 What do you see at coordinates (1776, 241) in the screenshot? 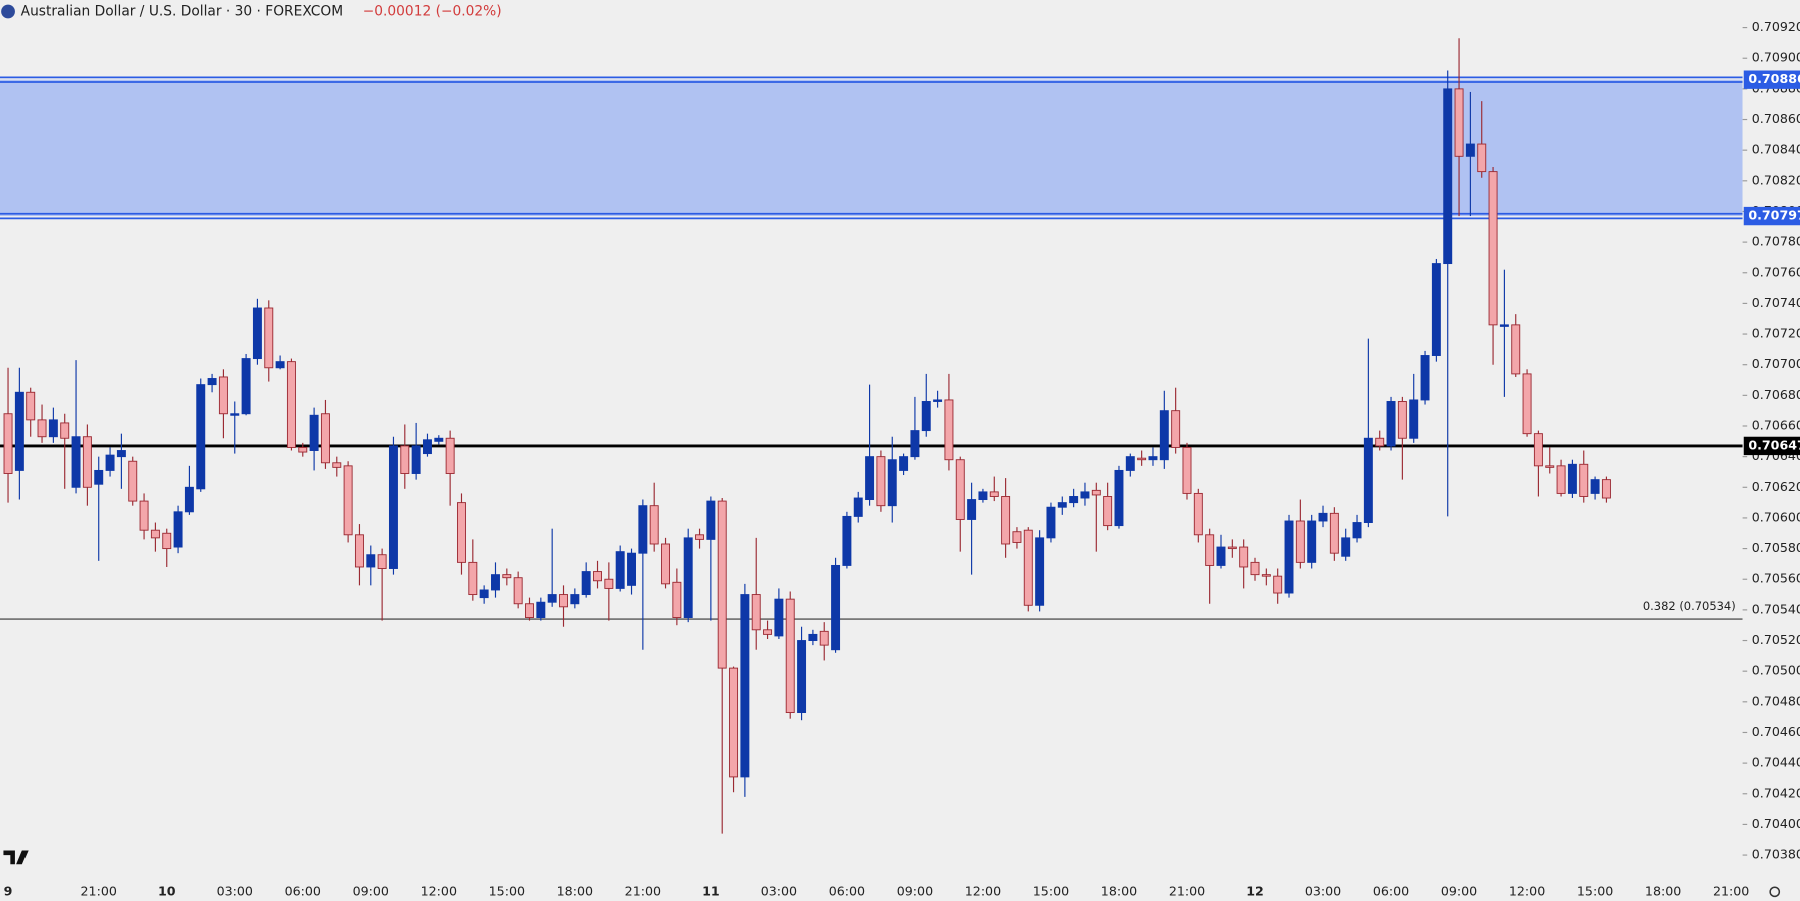
I see `y-tick-label: 0.70780` at bounding box center [1776, 241].